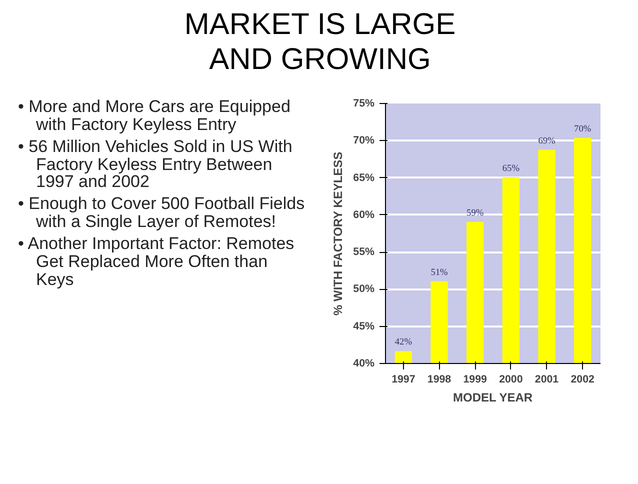 This screenshot has height=484, width=638. I want to click on y-tick-label: 45%, so click(364, 326).